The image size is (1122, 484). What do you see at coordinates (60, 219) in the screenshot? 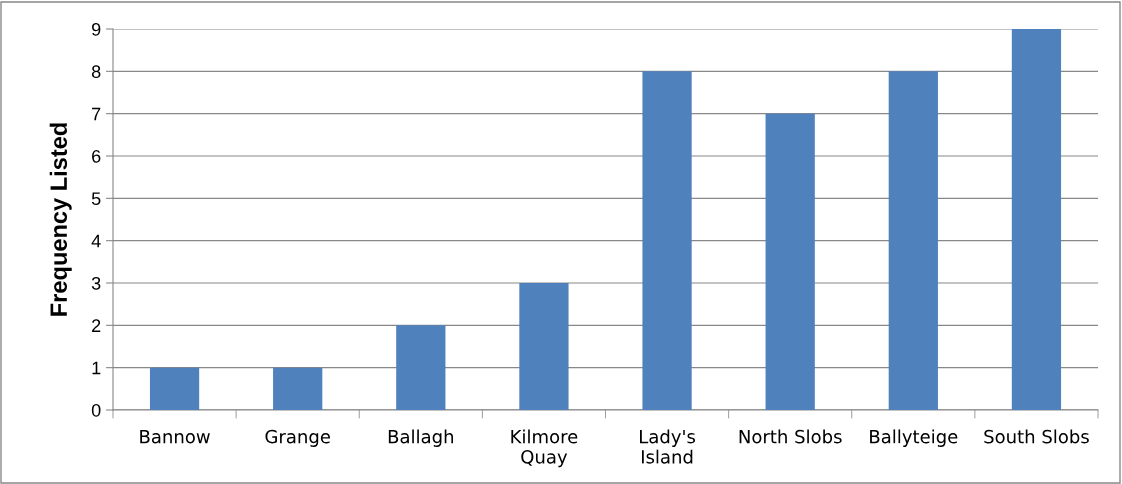
I see `y-axis-title: Frequency Listed` at bounding box center [60, 219].